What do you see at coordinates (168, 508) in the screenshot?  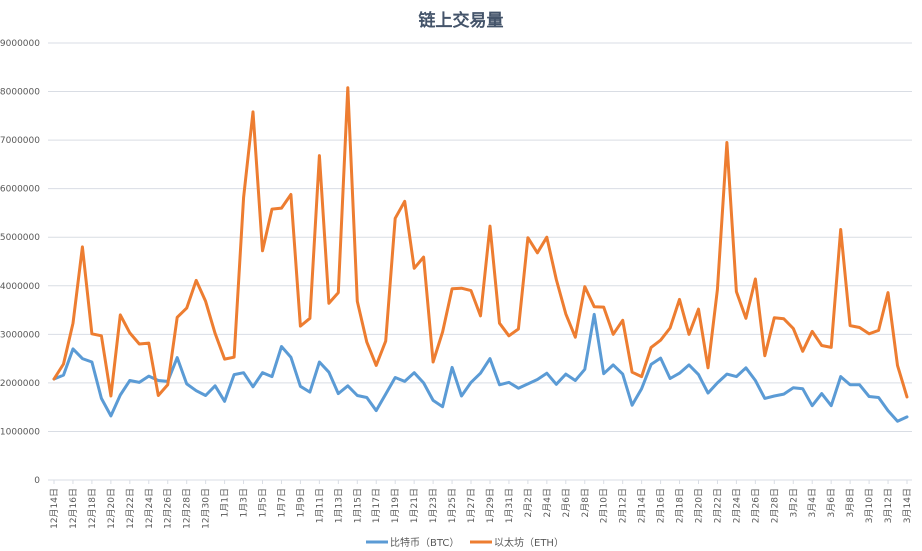 I see `x-tick-label: 12月26日` at bounding box center [168, 508].